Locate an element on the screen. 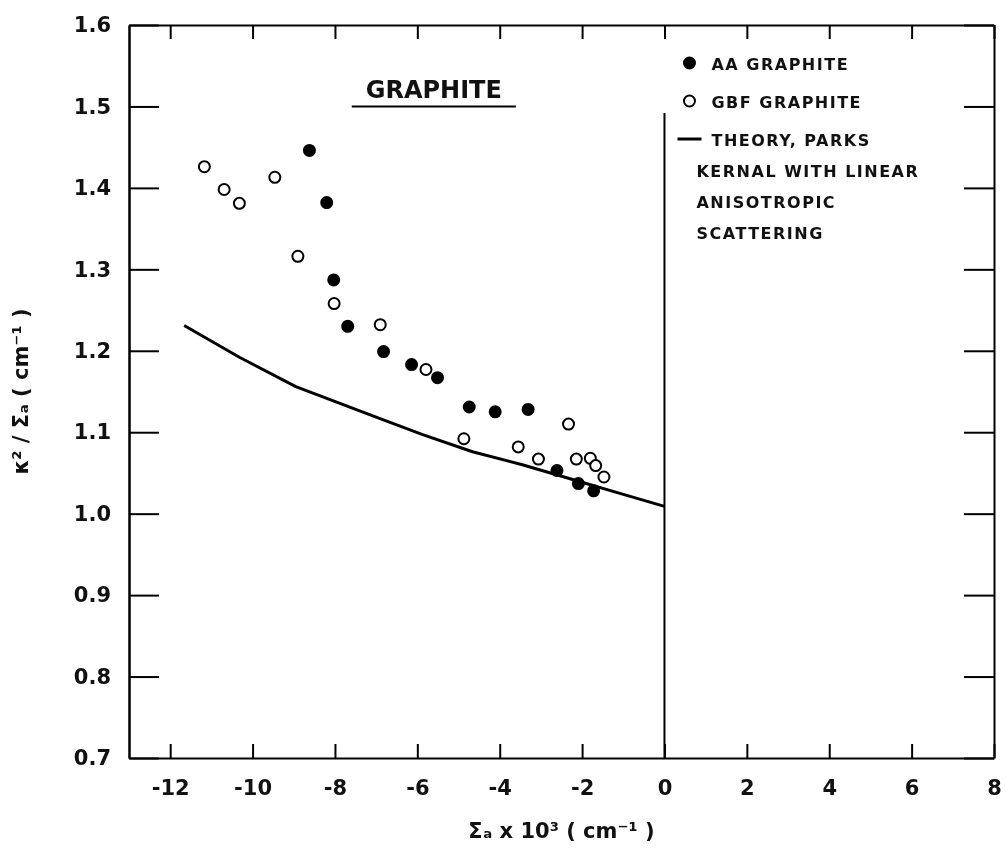 This screenshot has width=1006, height=859. x-tick-label: -2 is located at coordinates (582, 787).